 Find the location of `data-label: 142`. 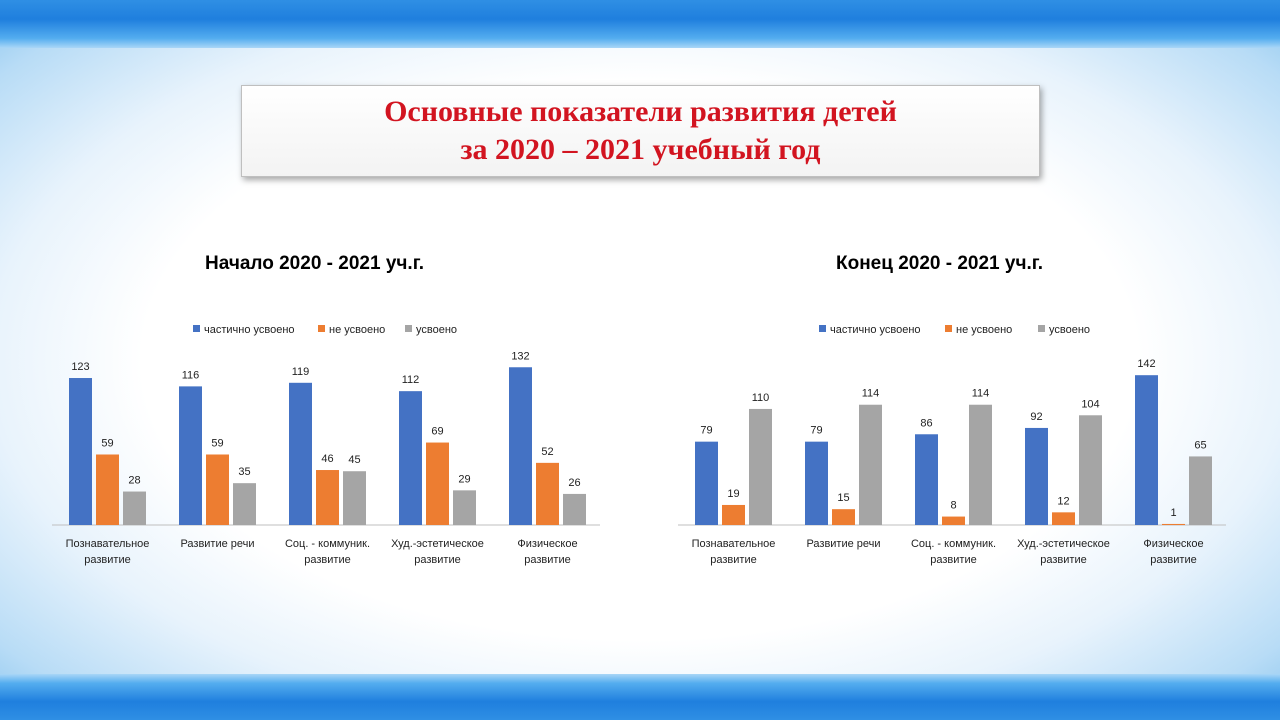

data-label: 142 is located at coordinates (1146, 364).